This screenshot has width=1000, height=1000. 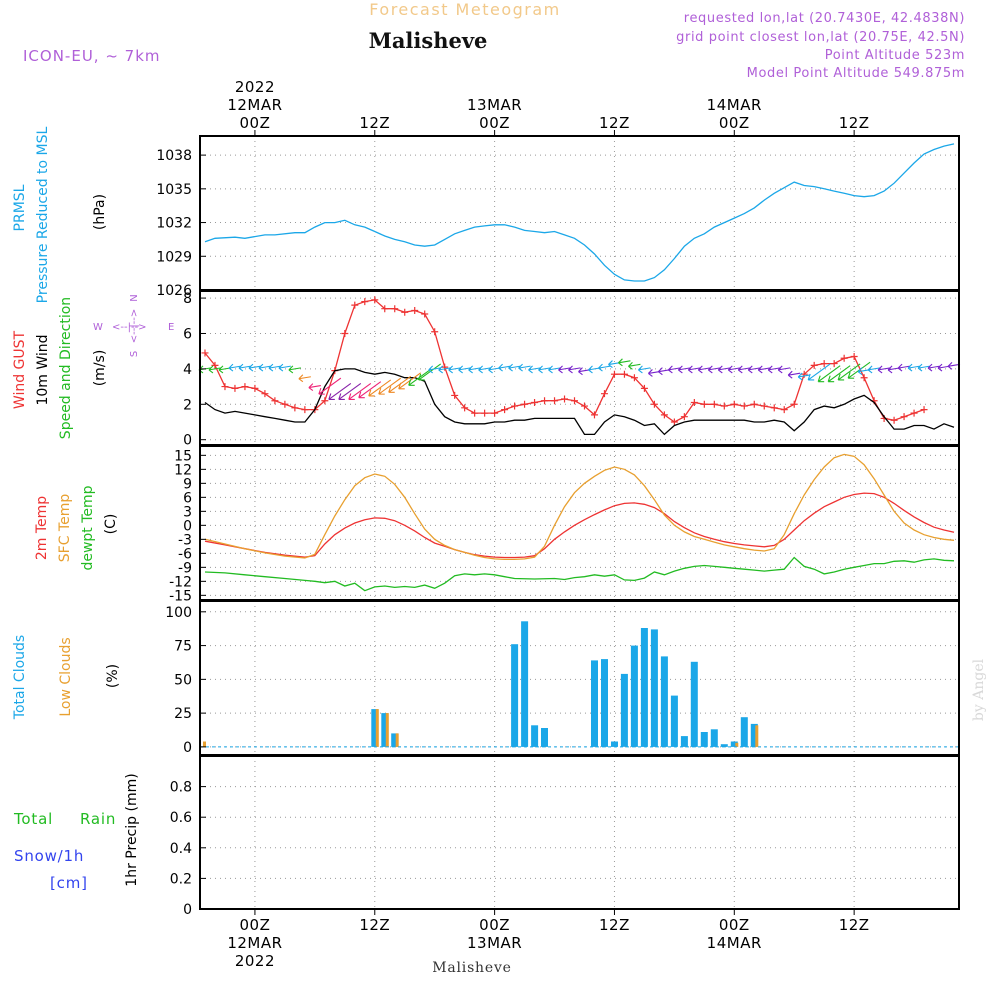 What do you see at coordinates (255, 87) in the screenshot?
I see `x-label-top: 2022` at bounding box center [255, 87].